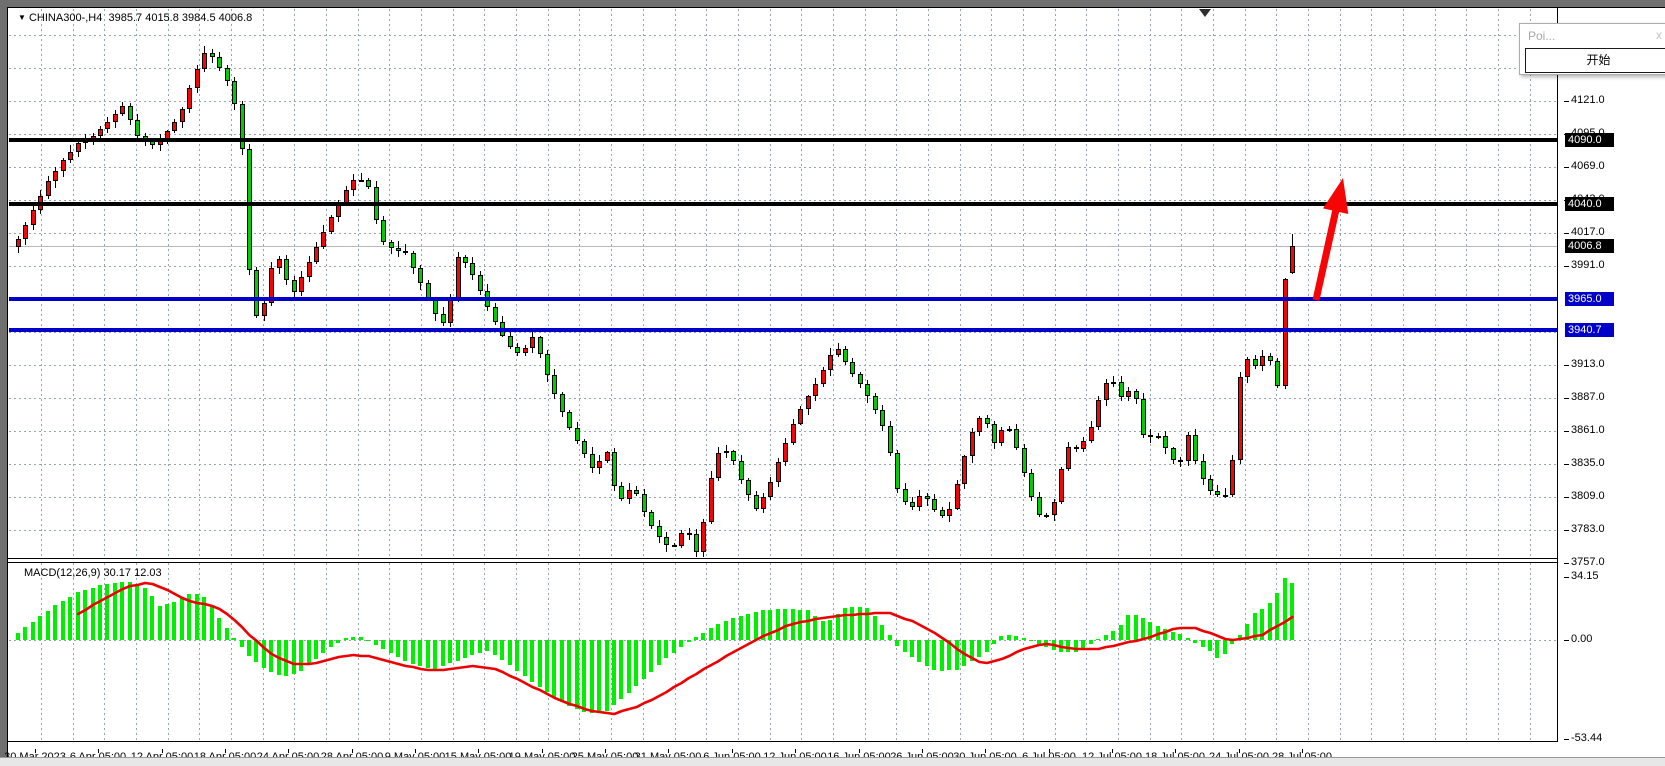  Describe the element at coordinates (1595, 60) in the screenshot. I see `start-button: 开始` at that location.